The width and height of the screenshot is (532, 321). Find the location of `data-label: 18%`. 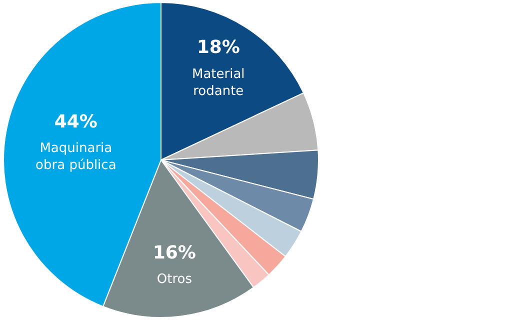

data-label: 18% is located at coordinates (218, 47).